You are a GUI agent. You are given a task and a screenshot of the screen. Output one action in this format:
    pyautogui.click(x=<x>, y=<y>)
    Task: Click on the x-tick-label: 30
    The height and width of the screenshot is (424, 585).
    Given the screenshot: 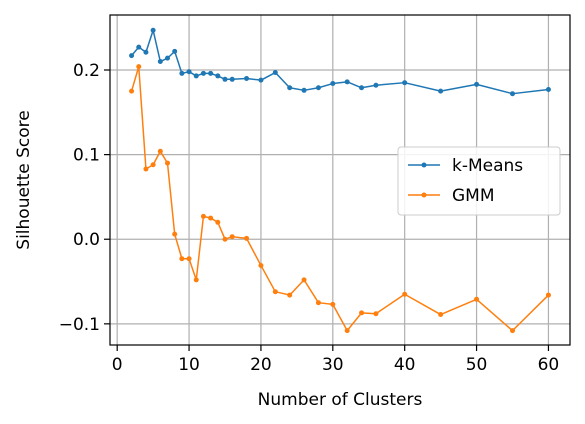 What is the action you would take?
    pyautogui.click(x=333, y=365)
    